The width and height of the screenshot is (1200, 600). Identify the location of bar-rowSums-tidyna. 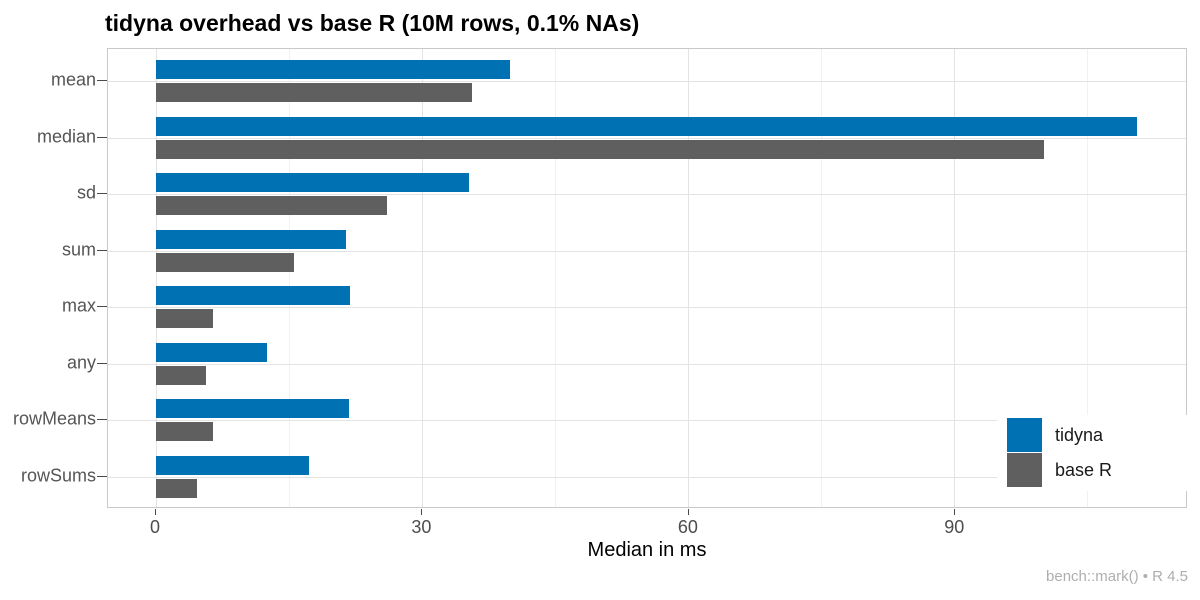
(232, 465).